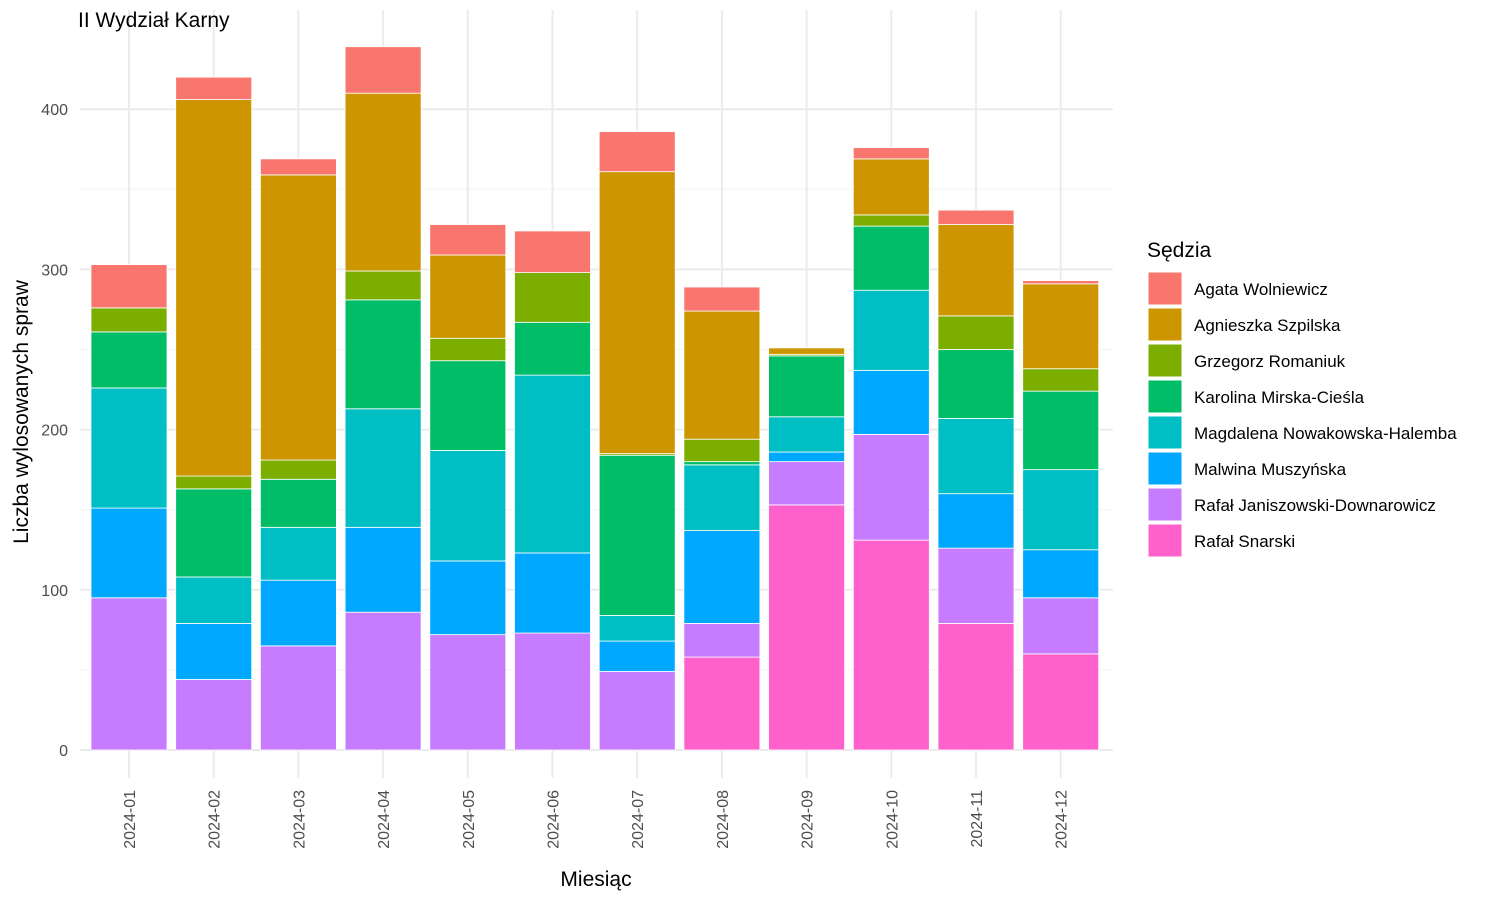 The height and width of the screenshot is (900, 1500). I want to click on bar-segment: 2024-10 · Agata Wolniewicz: 7, so click(891, 153).